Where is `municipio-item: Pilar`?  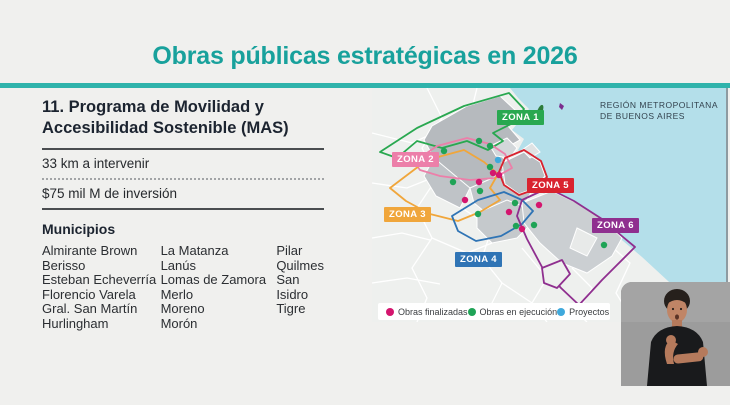
municipio-item: Pilar is located at coordinates (289, 250).